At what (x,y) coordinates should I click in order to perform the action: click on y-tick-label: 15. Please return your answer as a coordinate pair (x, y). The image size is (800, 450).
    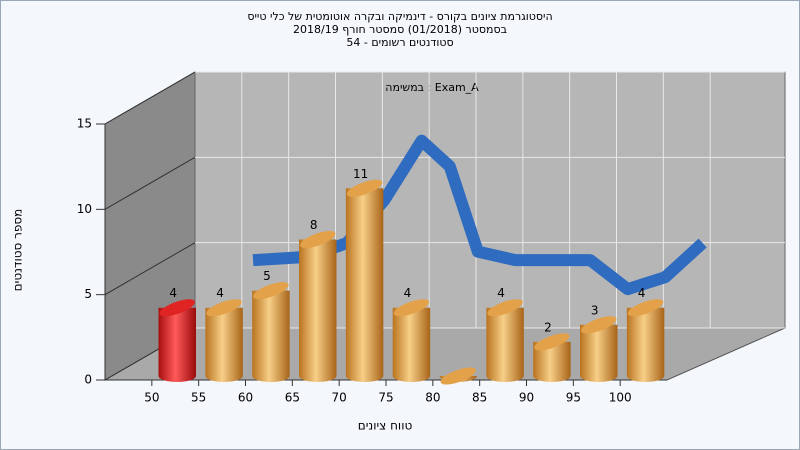
    Looking at the image, I should click on (84, 124).